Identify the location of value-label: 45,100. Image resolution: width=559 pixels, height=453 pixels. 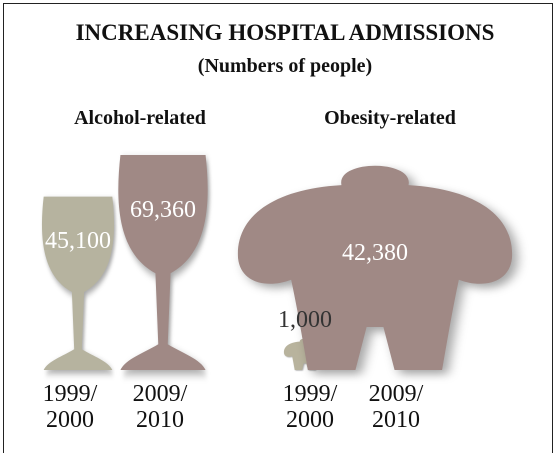
(78, 241).